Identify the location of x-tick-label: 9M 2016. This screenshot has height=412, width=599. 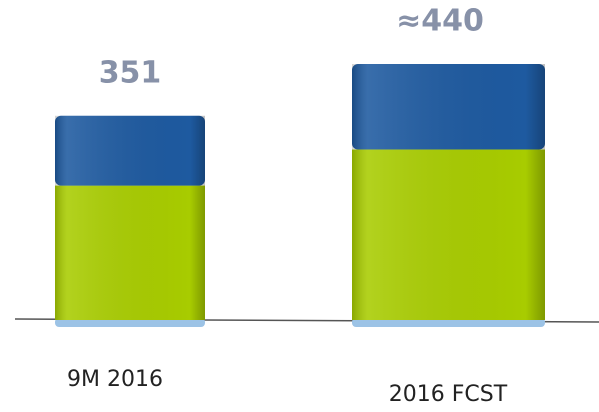
(115, 379).